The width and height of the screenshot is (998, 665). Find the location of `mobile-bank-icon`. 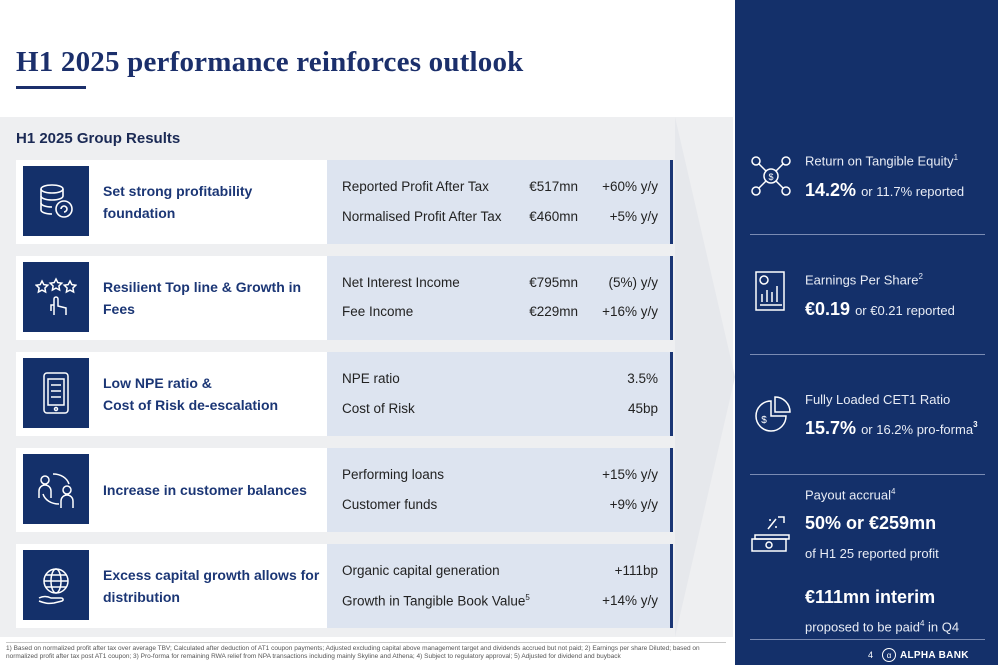

mobile-bank-icon is located at coordinates (56, 393).